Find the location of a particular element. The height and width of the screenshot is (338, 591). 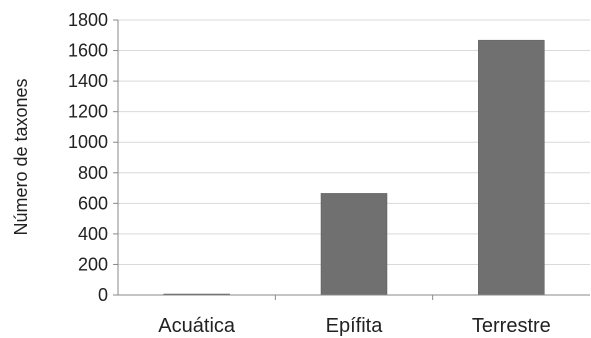

y-tick-labels: 0 200 400 600 800 1000 1200 1400 1600 1800 is located at coordinates (88, 157).